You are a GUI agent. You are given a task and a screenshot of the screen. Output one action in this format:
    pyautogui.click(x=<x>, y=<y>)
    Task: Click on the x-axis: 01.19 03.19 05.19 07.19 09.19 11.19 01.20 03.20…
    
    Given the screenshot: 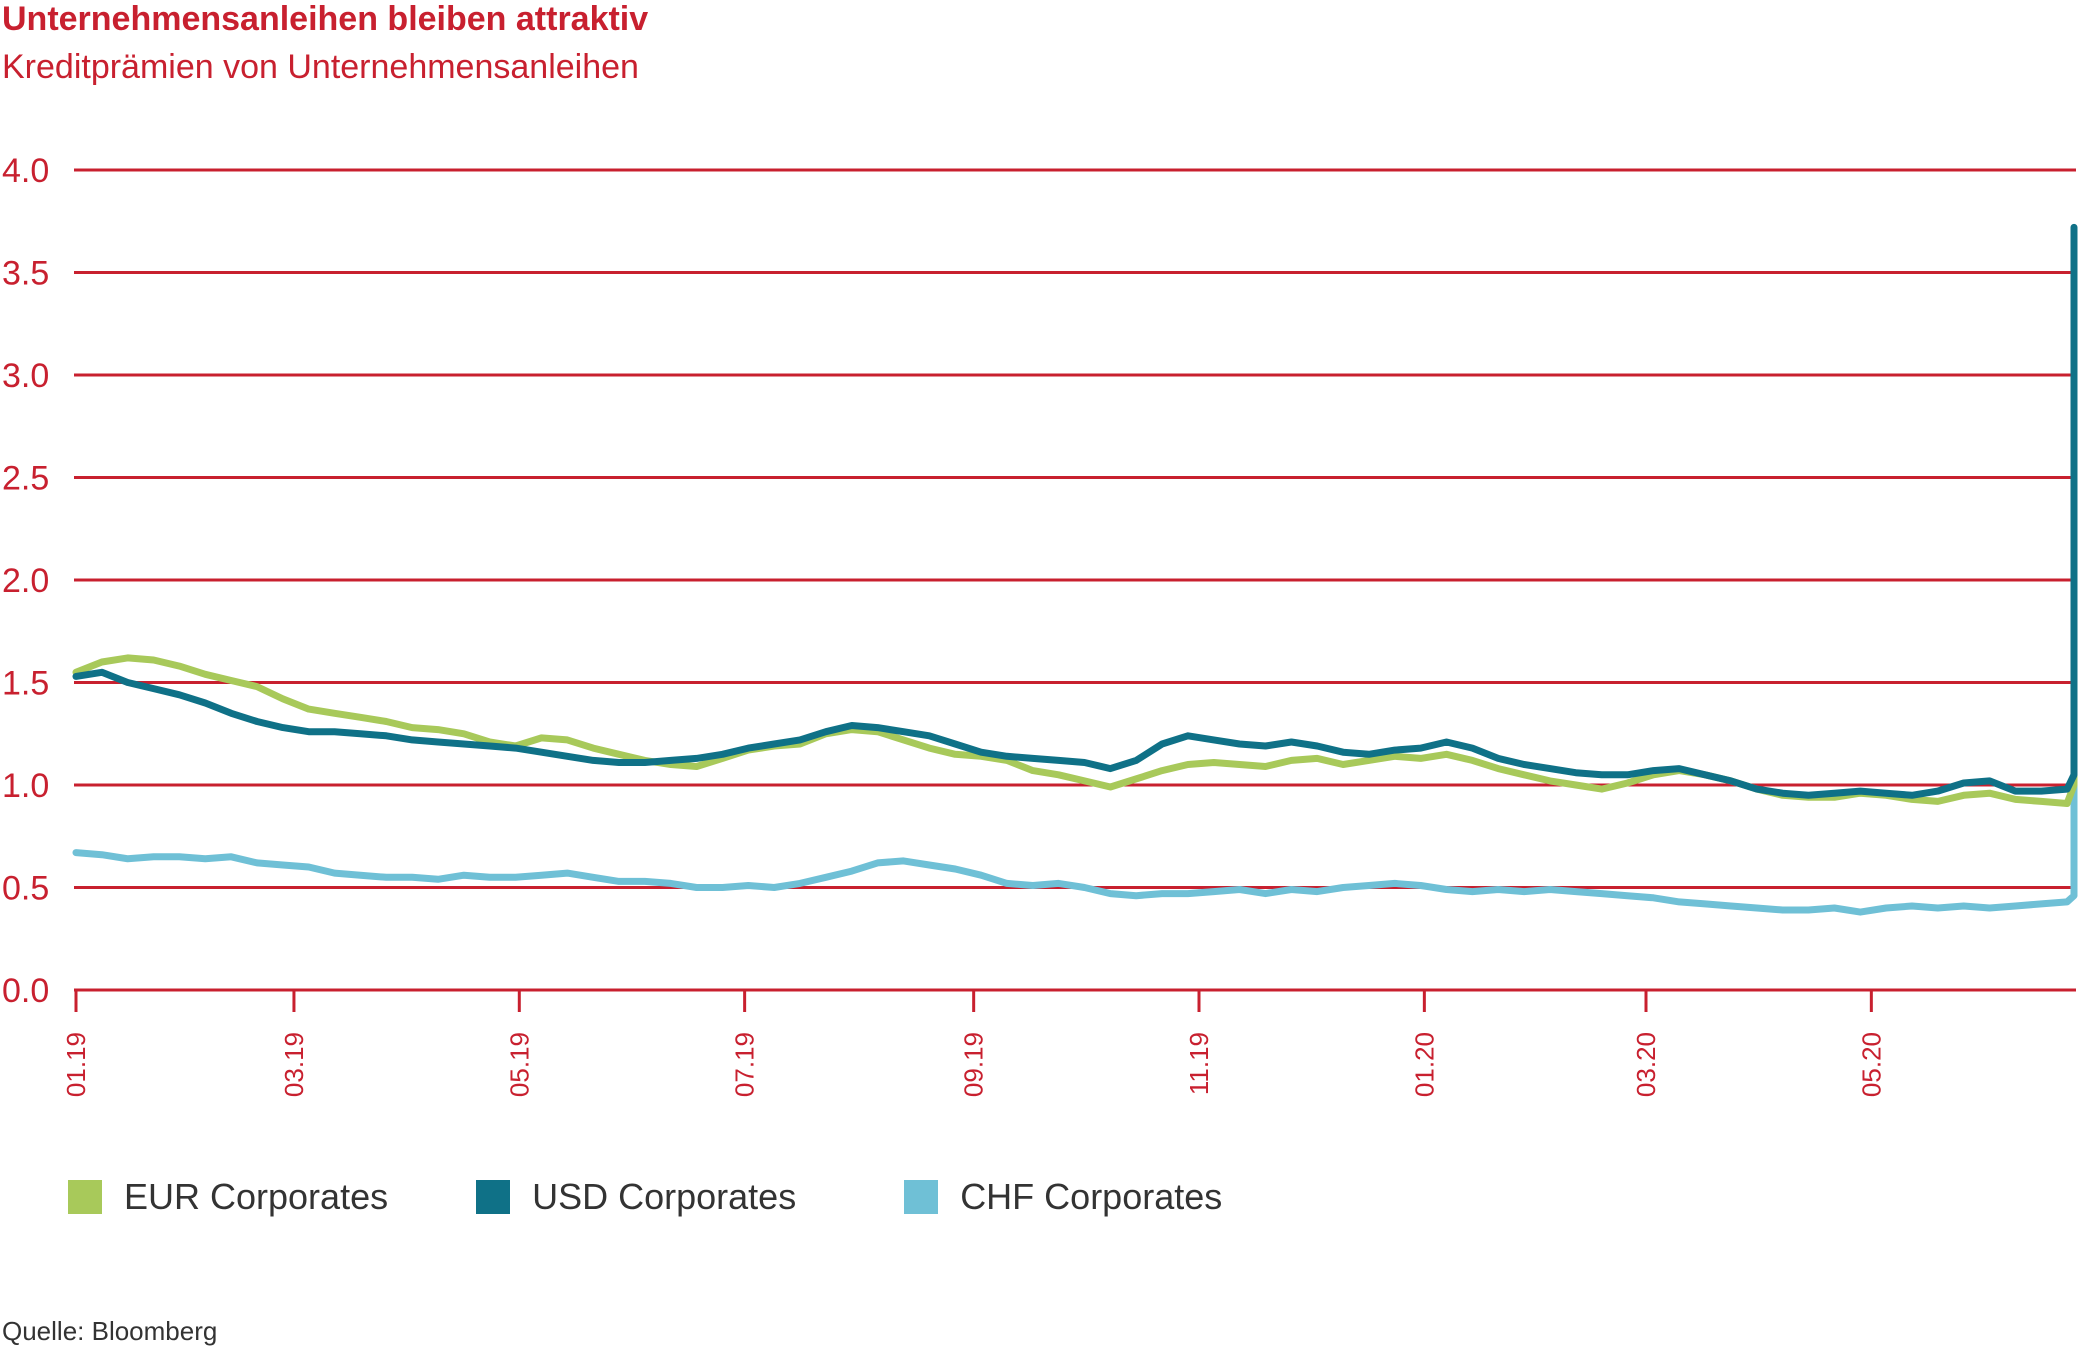 What is the action you would take?
    pyautogui.click(x=973, y=1043)
    